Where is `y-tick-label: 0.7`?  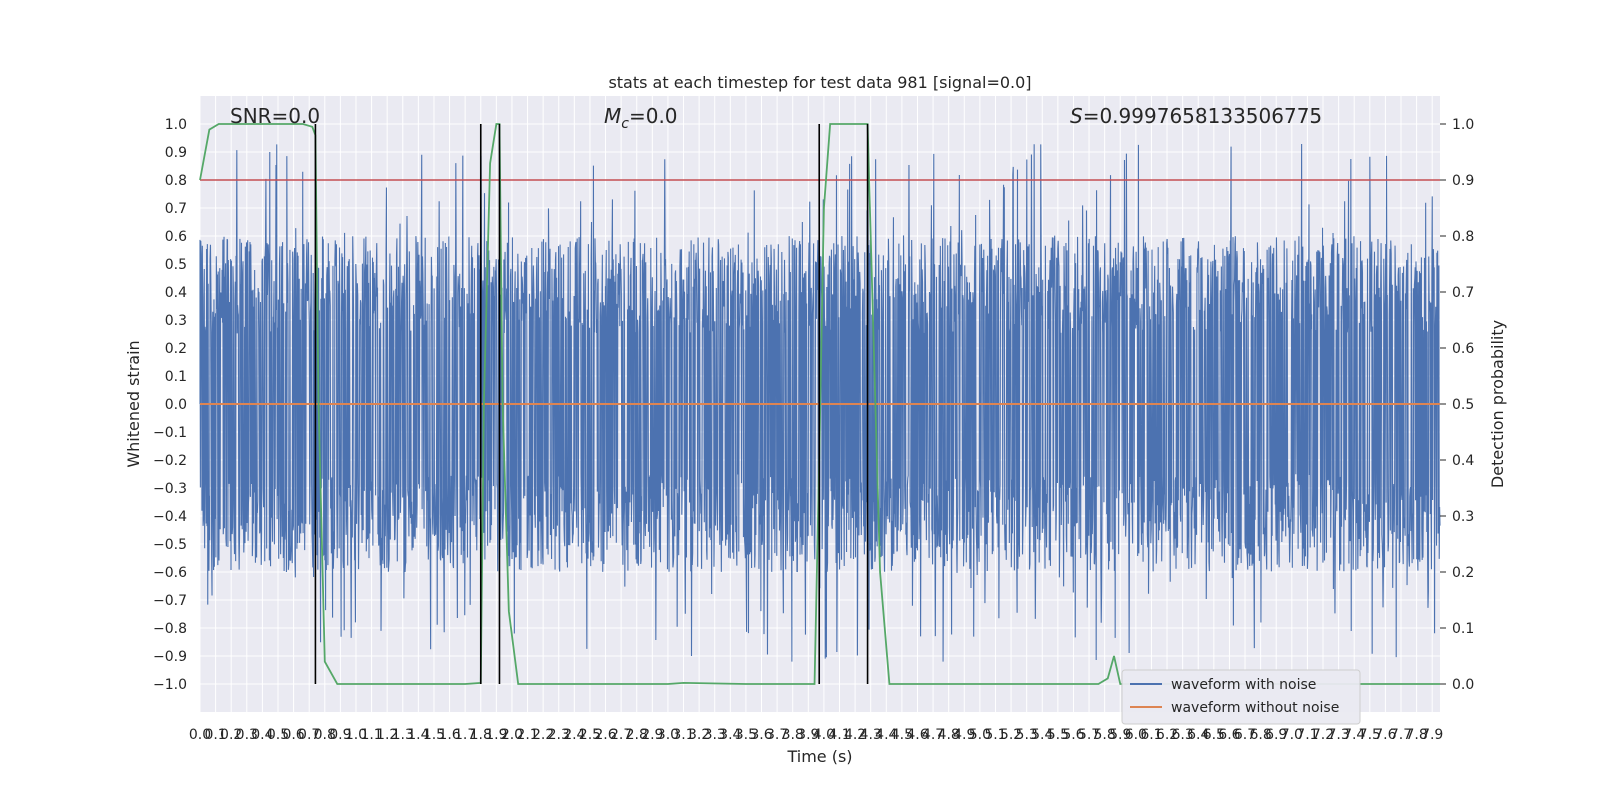 y-tick-label: 0.7 is located at coordinates (176, 209).